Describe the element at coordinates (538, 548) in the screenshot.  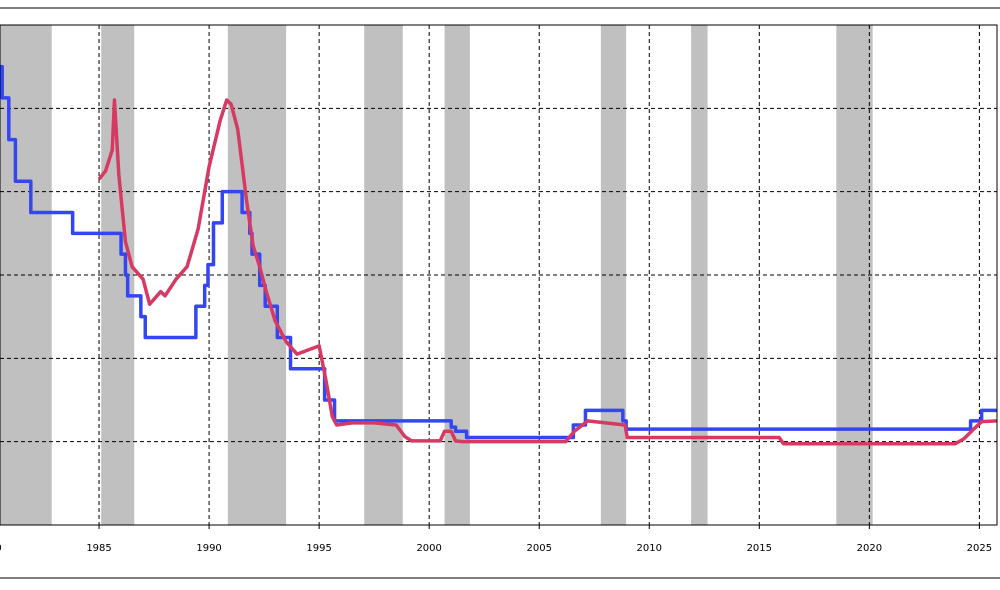
I see `x-tick-label: 2005` at that location.